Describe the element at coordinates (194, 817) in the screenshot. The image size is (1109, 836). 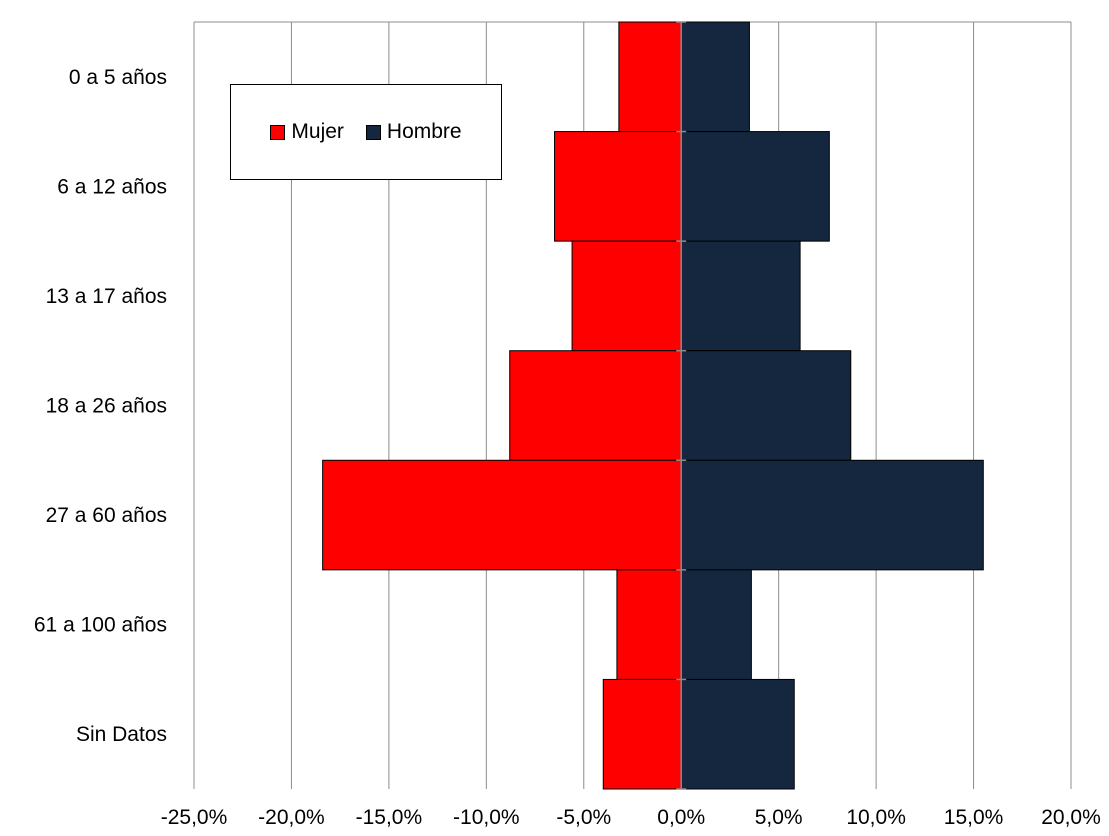
I see `x-tick-label-0: -25,0%` at that location.